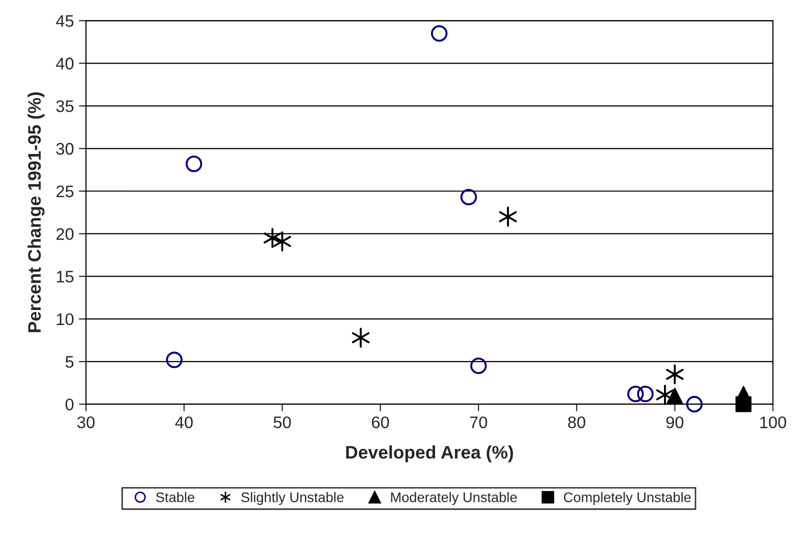  I want to click on y-tick-label: 10, so click(65, 319).